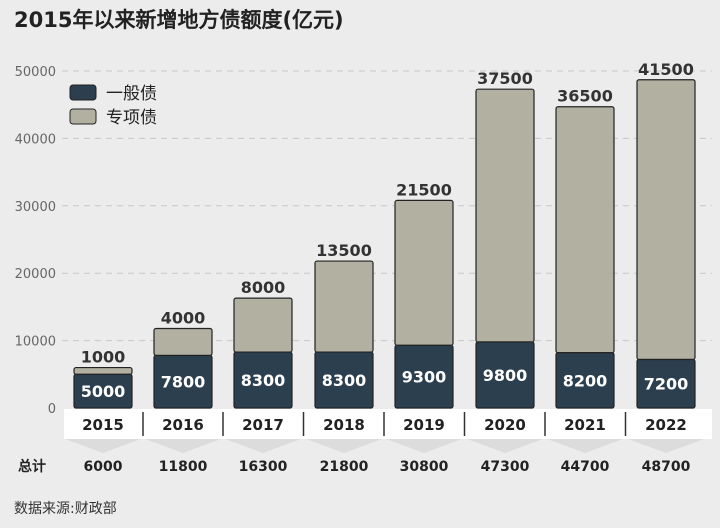 The image size is (720, 528). I want to click on x-tick-label: 2020, so click(505, 425).